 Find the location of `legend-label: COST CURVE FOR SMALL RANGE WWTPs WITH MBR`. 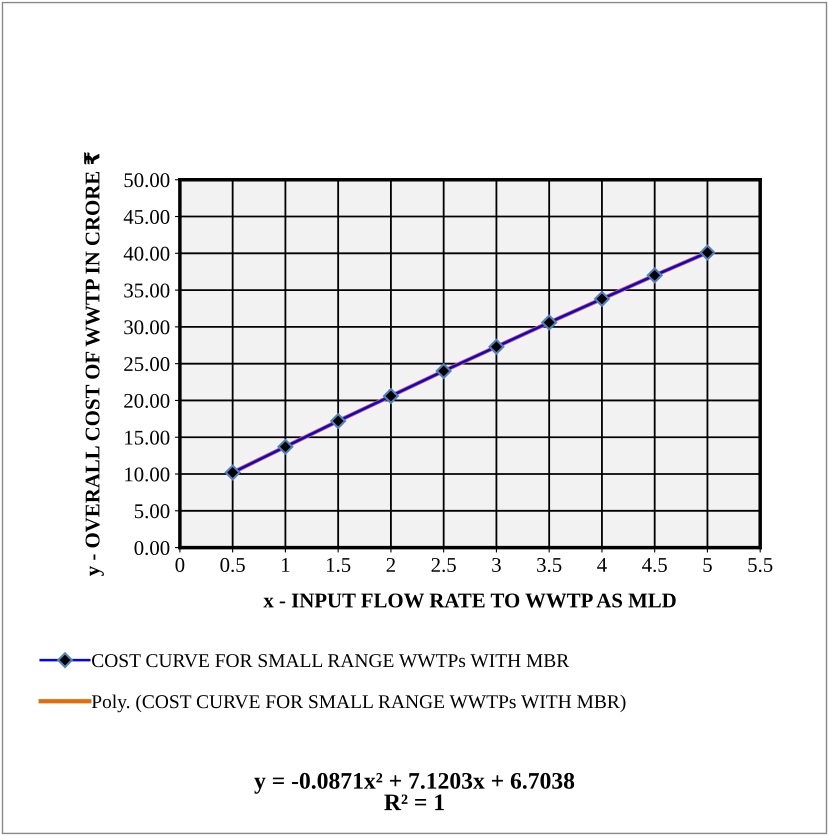

legend-label: COST CURVE FOR SMALL RANGE WWTPs WITH MBR is located at coordinates (331, 661).